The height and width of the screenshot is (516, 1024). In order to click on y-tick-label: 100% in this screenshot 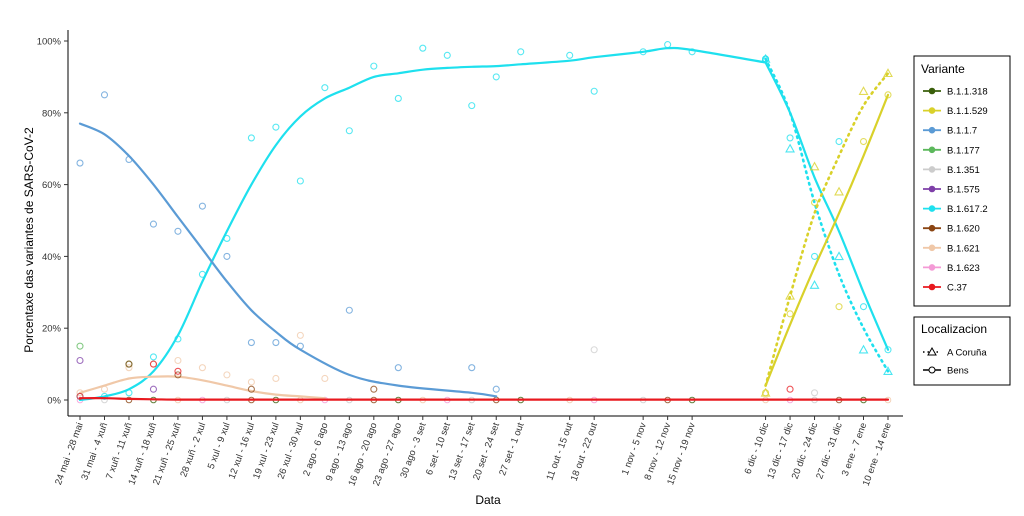, I will do `click(49, 42)`.